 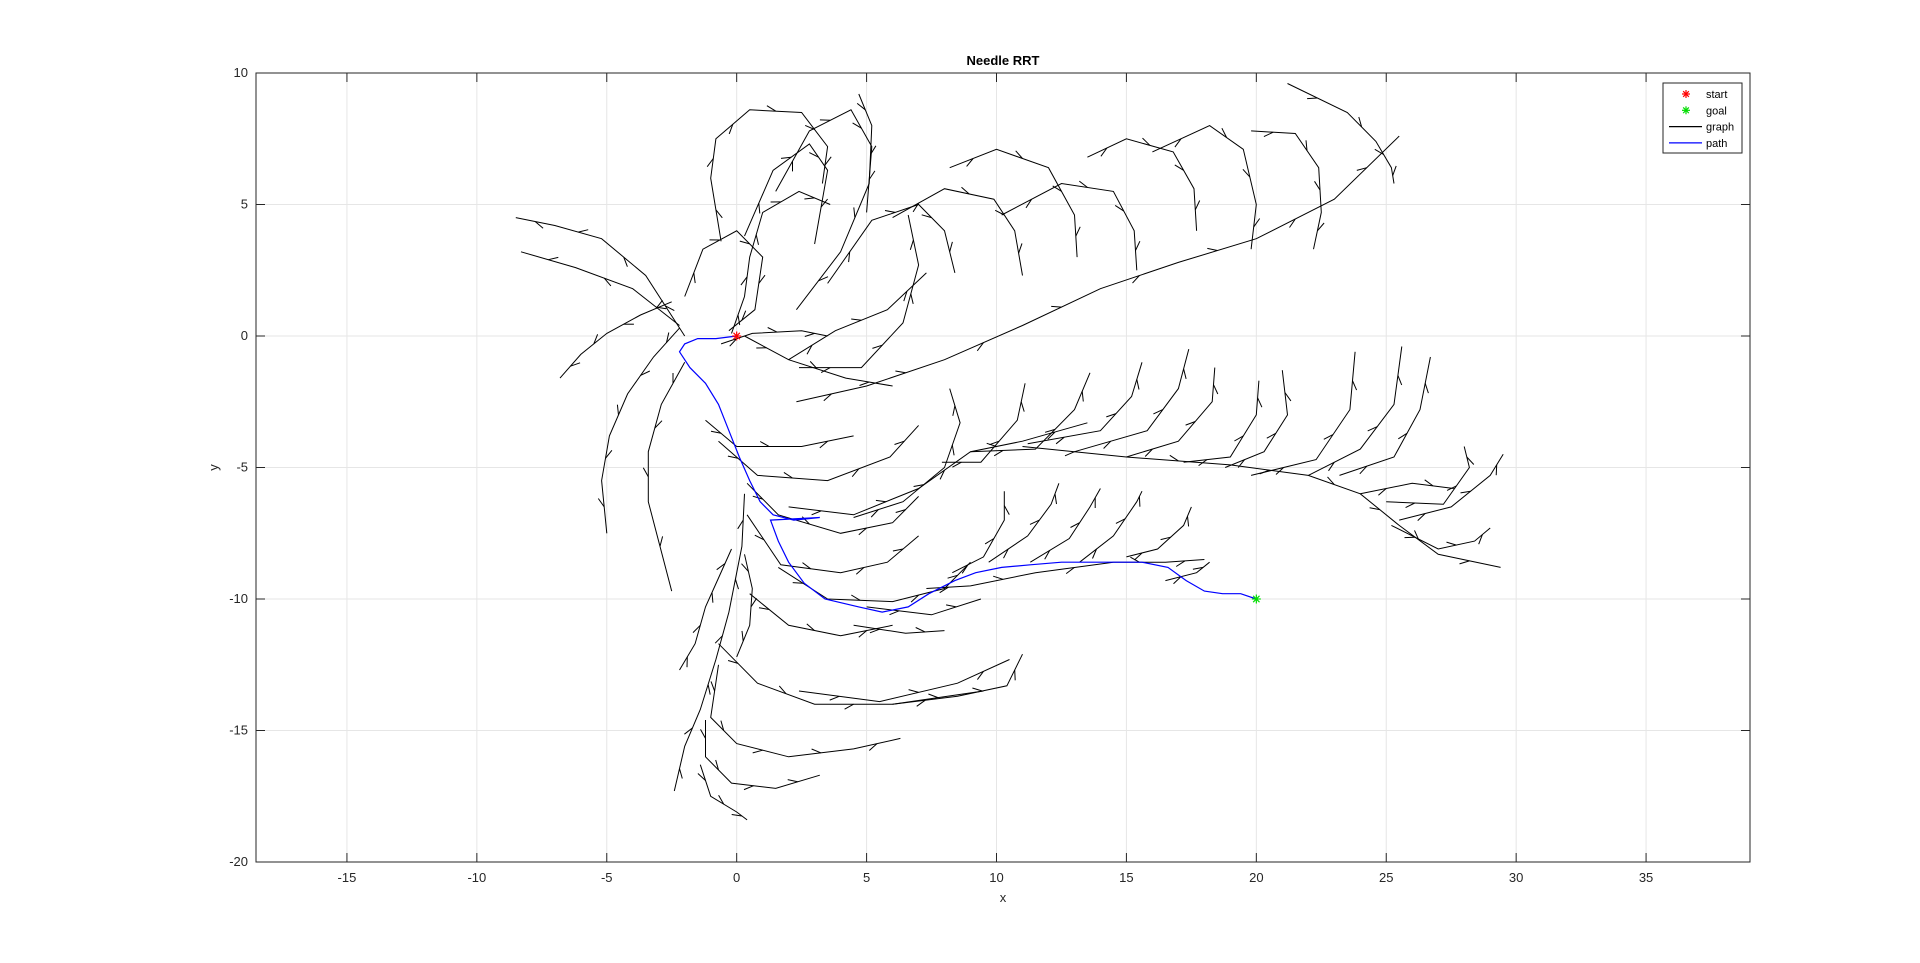 What do you see at coordinates (866, 877) in the screenshot?
I see `x-tick-label: 5` at bounding box center [866, 877].